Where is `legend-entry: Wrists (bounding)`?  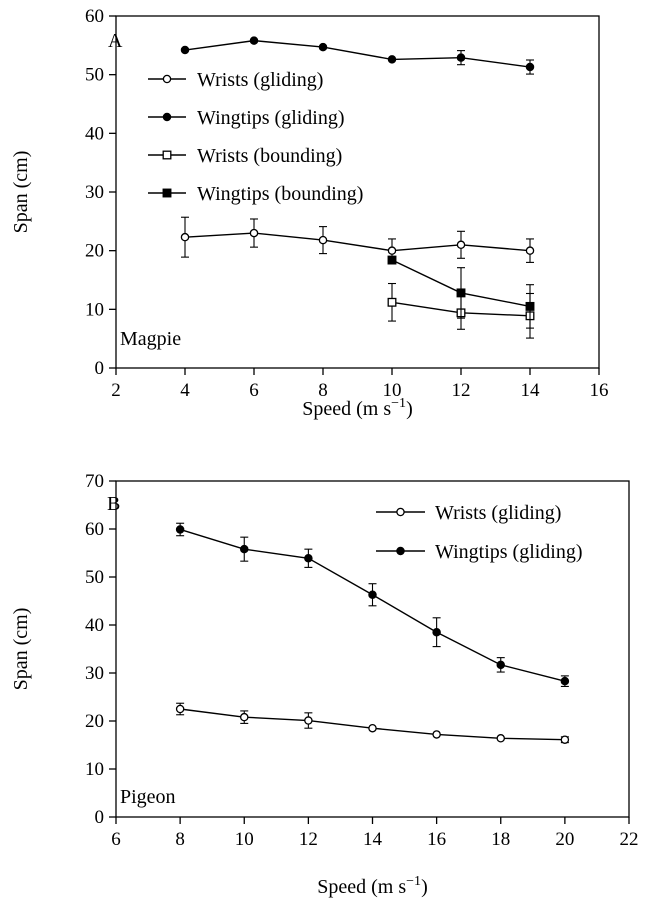
legend-entry: Wrists (bounding) is located at coordinates (245, 156).